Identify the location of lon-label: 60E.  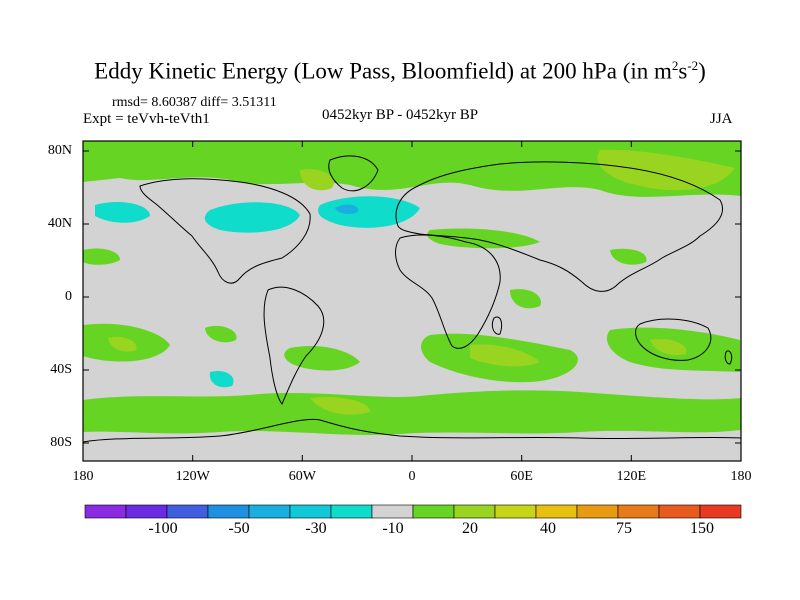
(521, 476).